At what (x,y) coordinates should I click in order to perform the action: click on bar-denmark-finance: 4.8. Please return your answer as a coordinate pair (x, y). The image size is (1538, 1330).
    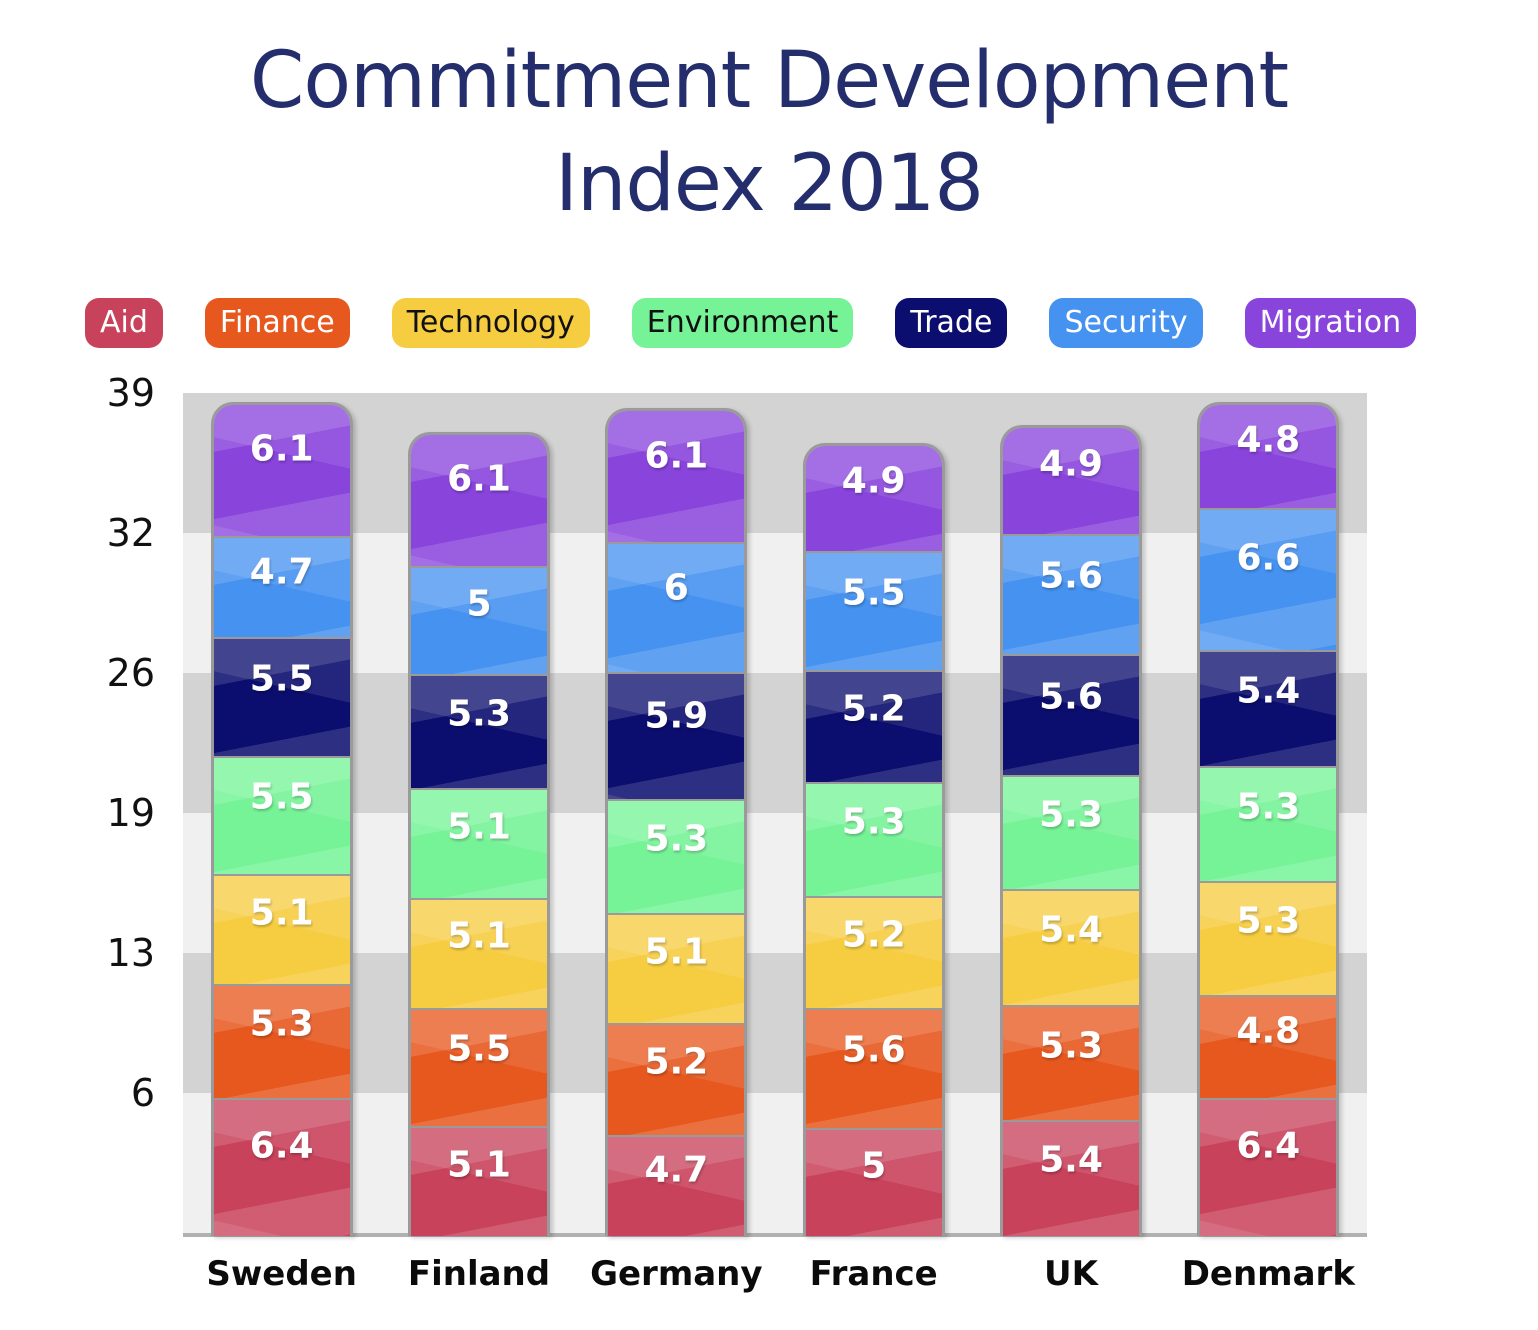
    Looking at the image, I should click on (1268, 1046).